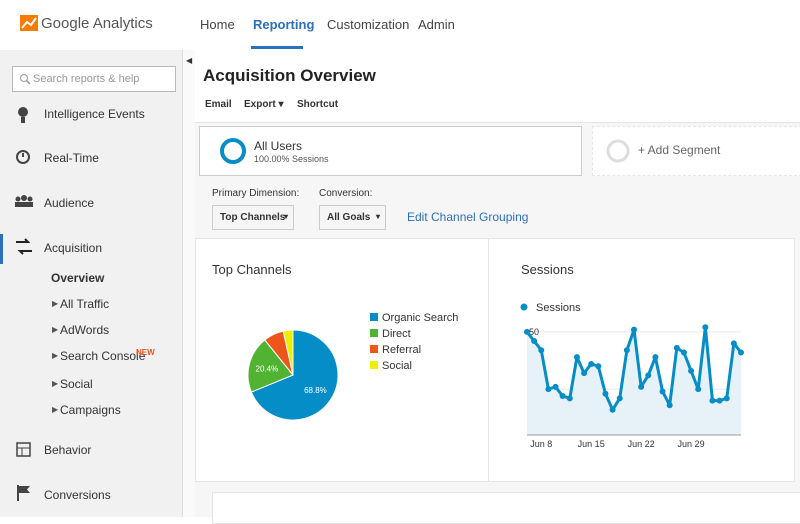 Image resolution: width=800 pixels, height=524 pixels. Describe the element at coordinates (77, 495) in the screenshot. I see `menu-item: Conversions` at that location.